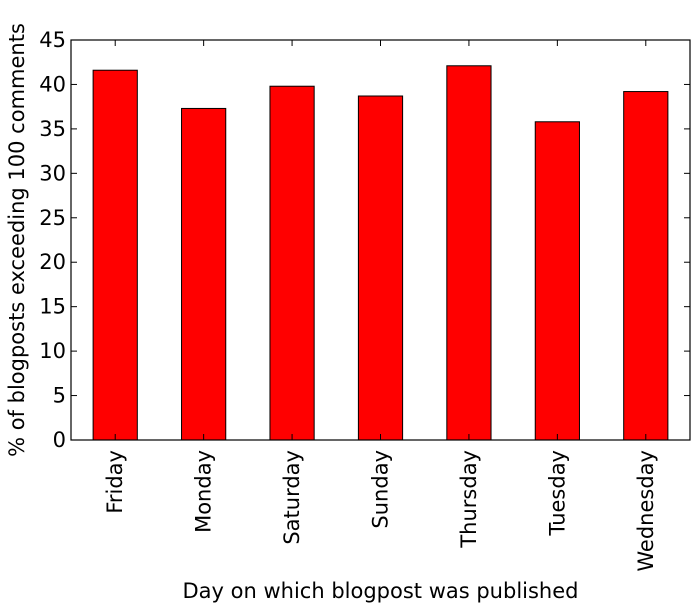 The image size is (700, 612). What do you see at coordinates (557, 493) in the screenshot?
I see `x-tick-label: Tuesday` at bounding box center [557, 493].